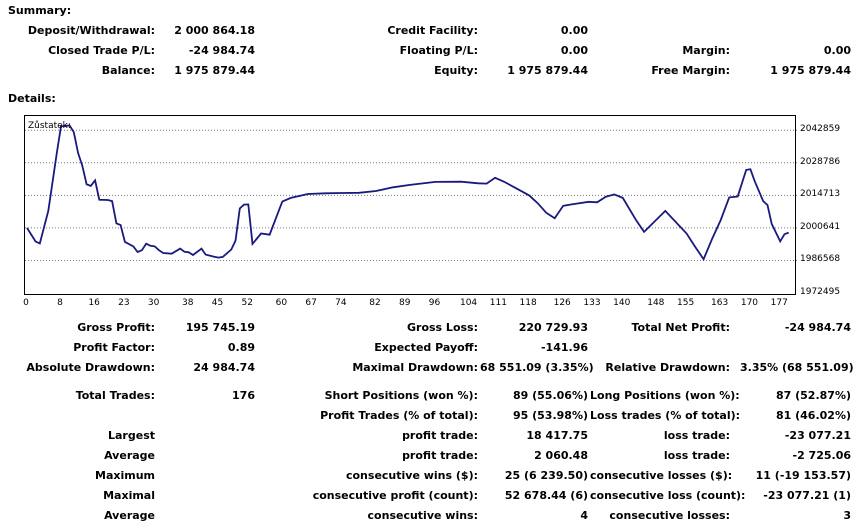  Describe the element at coordinates (498, 303) in the screenshot. I see `x-tick-label: 111` at that location.